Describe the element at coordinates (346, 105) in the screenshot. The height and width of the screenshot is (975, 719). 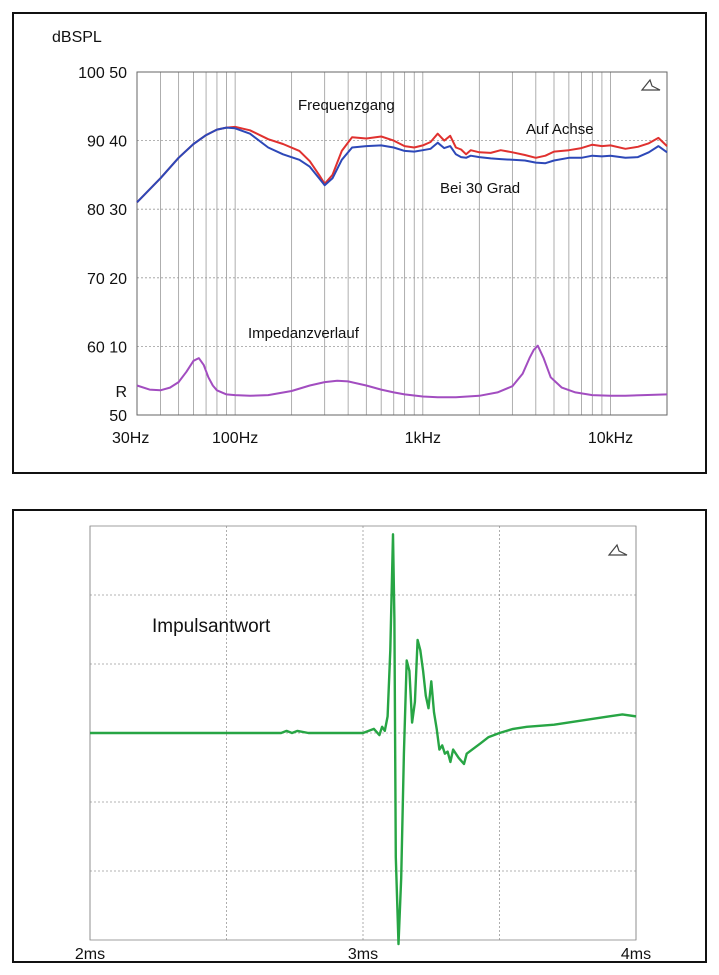
I see `annotation-frequenzgang: Frequenzgang` at that location.